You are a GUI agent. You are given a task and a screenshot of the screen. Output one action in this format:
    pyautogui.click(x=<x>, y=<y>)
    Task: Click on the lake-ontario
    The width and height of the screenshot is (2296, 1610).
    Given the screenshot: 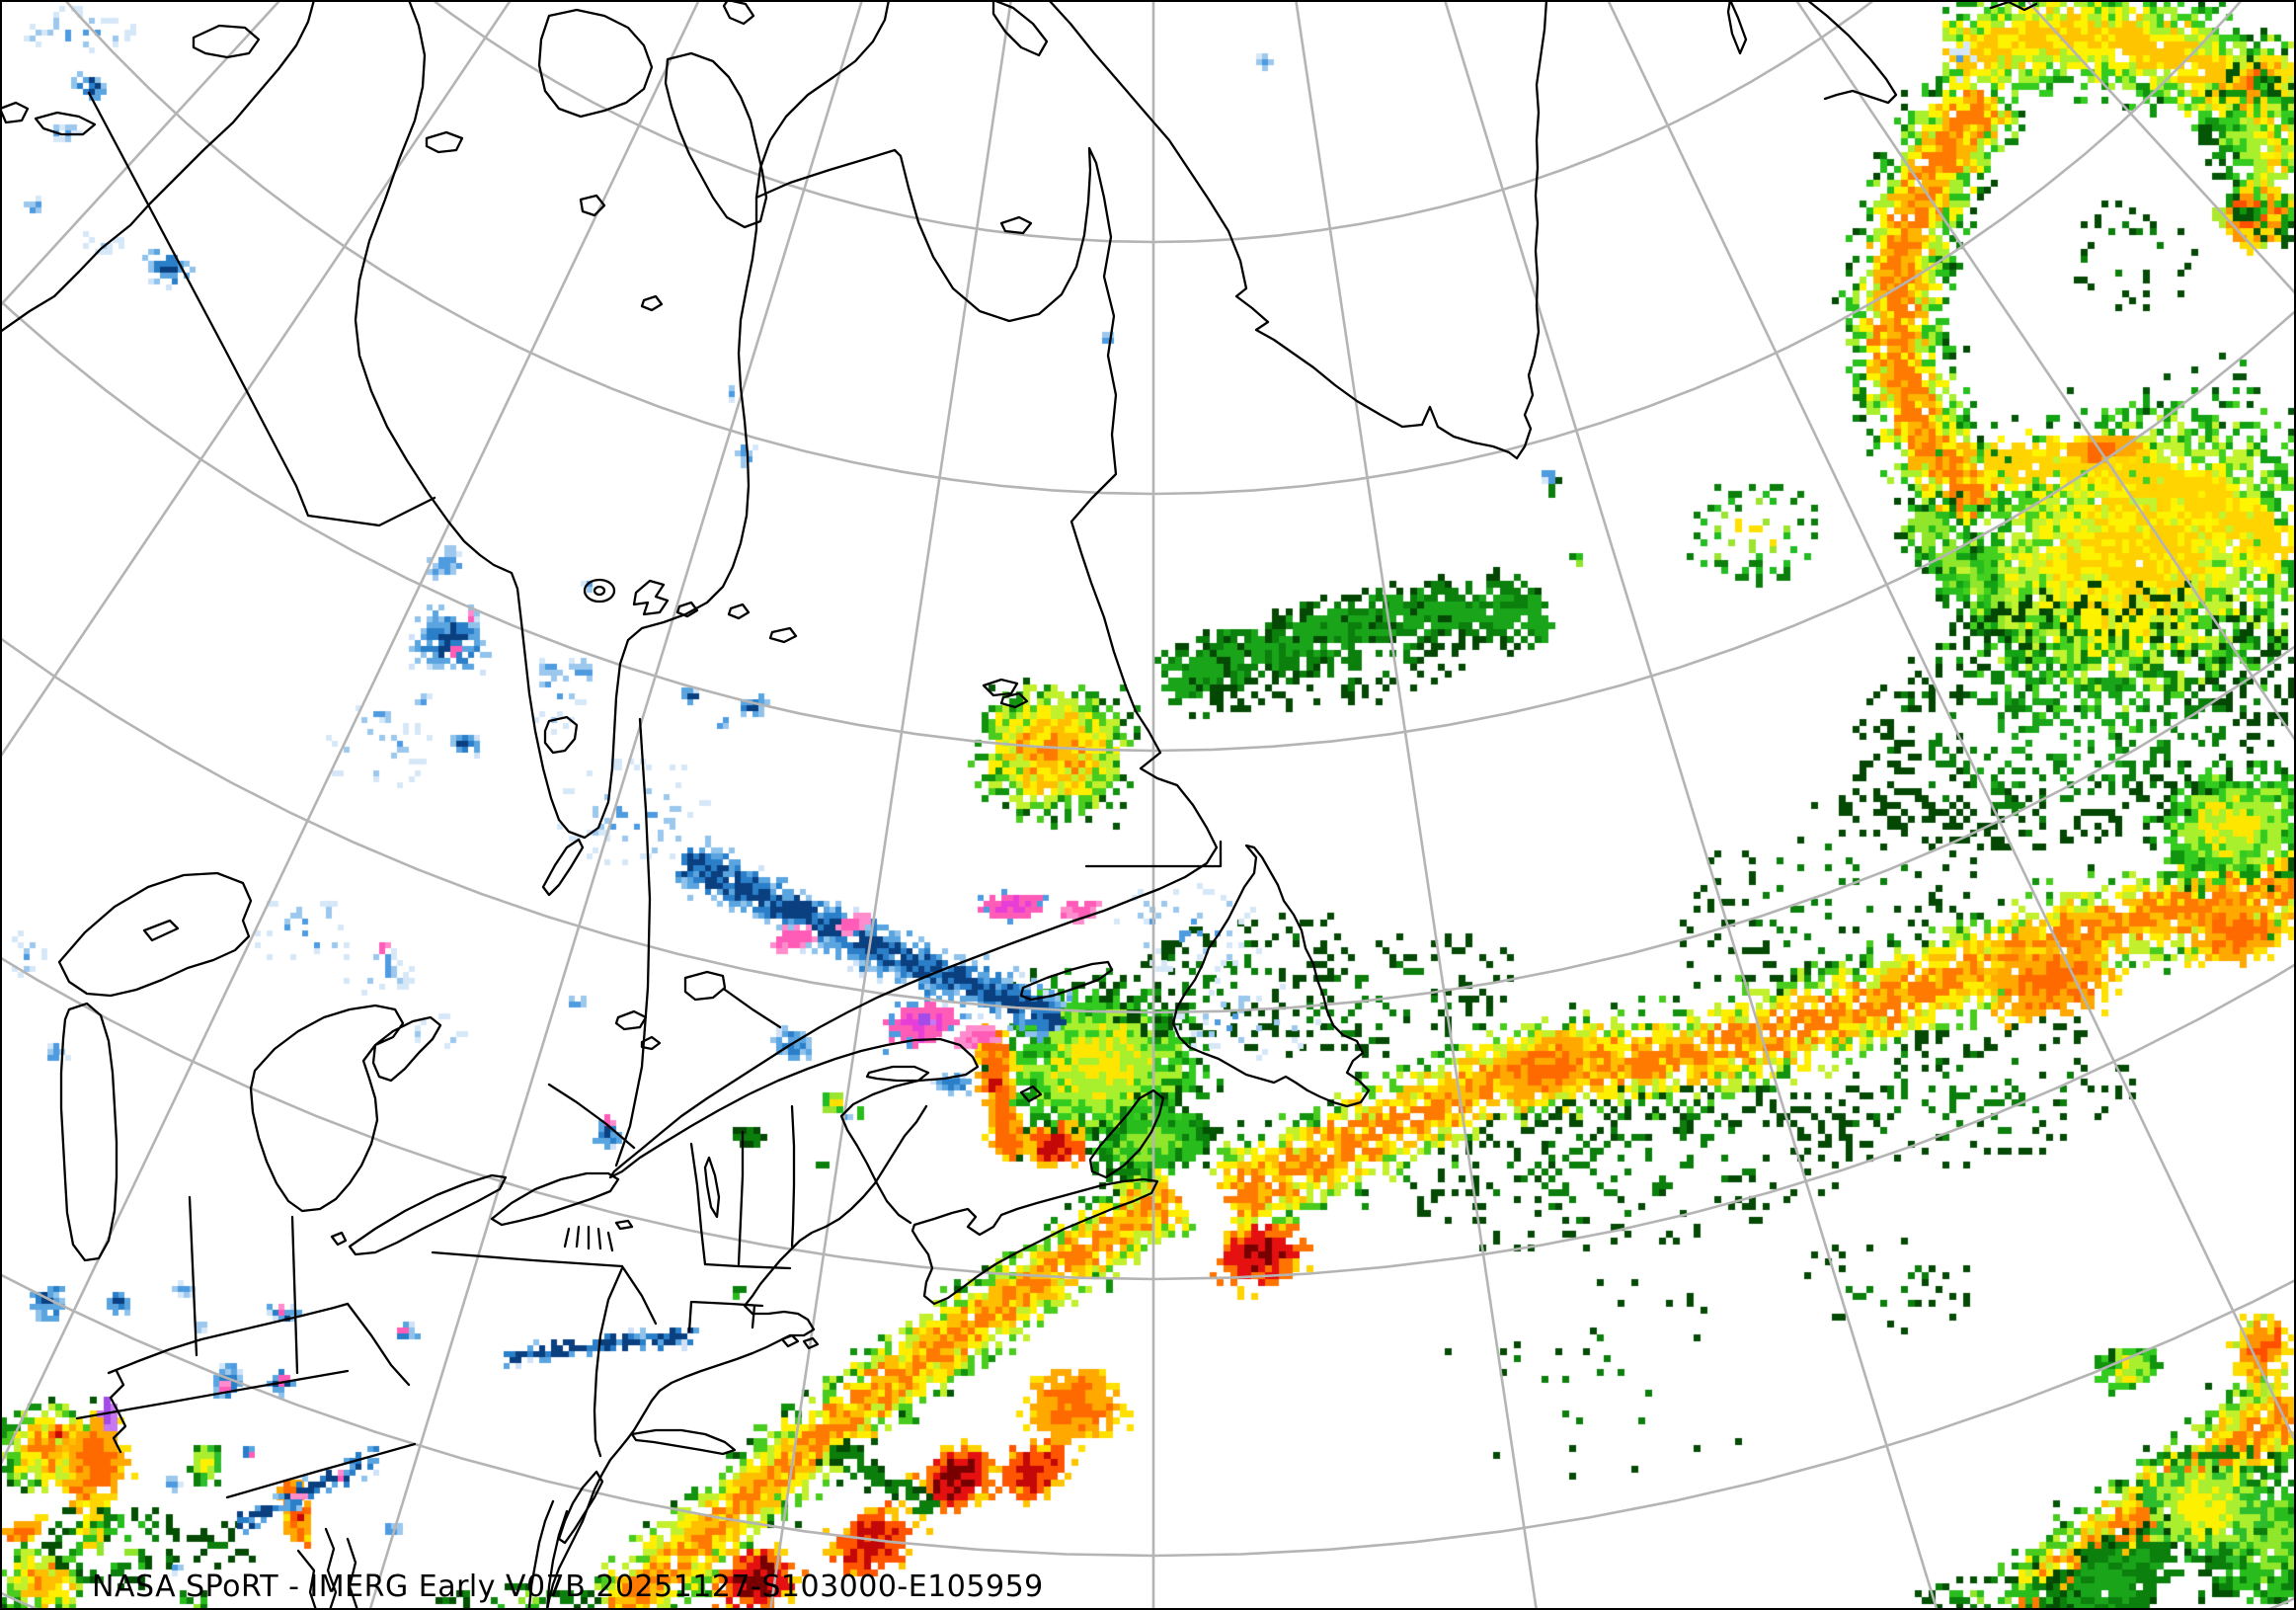 What is the action you would take?
    pyautogui.click(x=555, y=1199)
    